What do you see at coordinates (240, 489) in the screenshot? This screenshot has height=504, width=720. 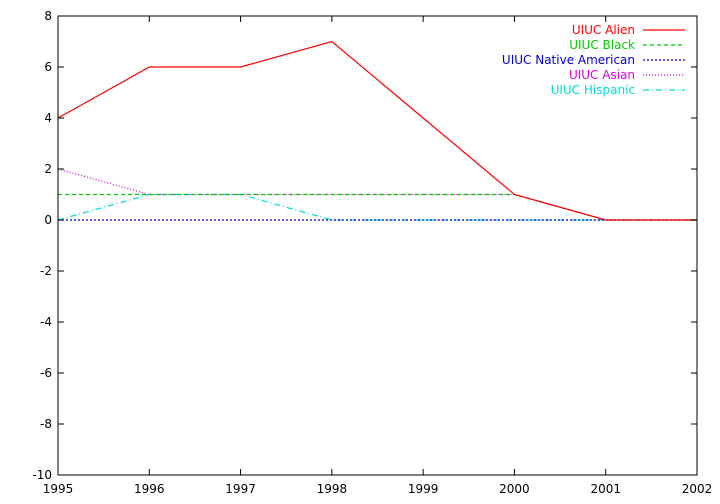 I see `x-tick-label: 1997` at bounding box center [240, 489].